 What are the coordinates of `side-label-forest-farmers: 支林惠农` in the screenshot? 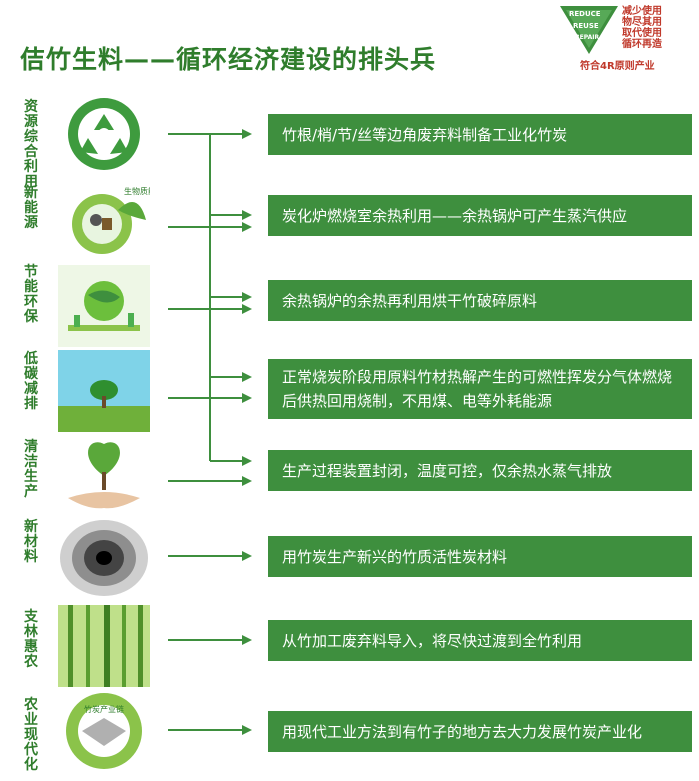 It's located at (31, 639).